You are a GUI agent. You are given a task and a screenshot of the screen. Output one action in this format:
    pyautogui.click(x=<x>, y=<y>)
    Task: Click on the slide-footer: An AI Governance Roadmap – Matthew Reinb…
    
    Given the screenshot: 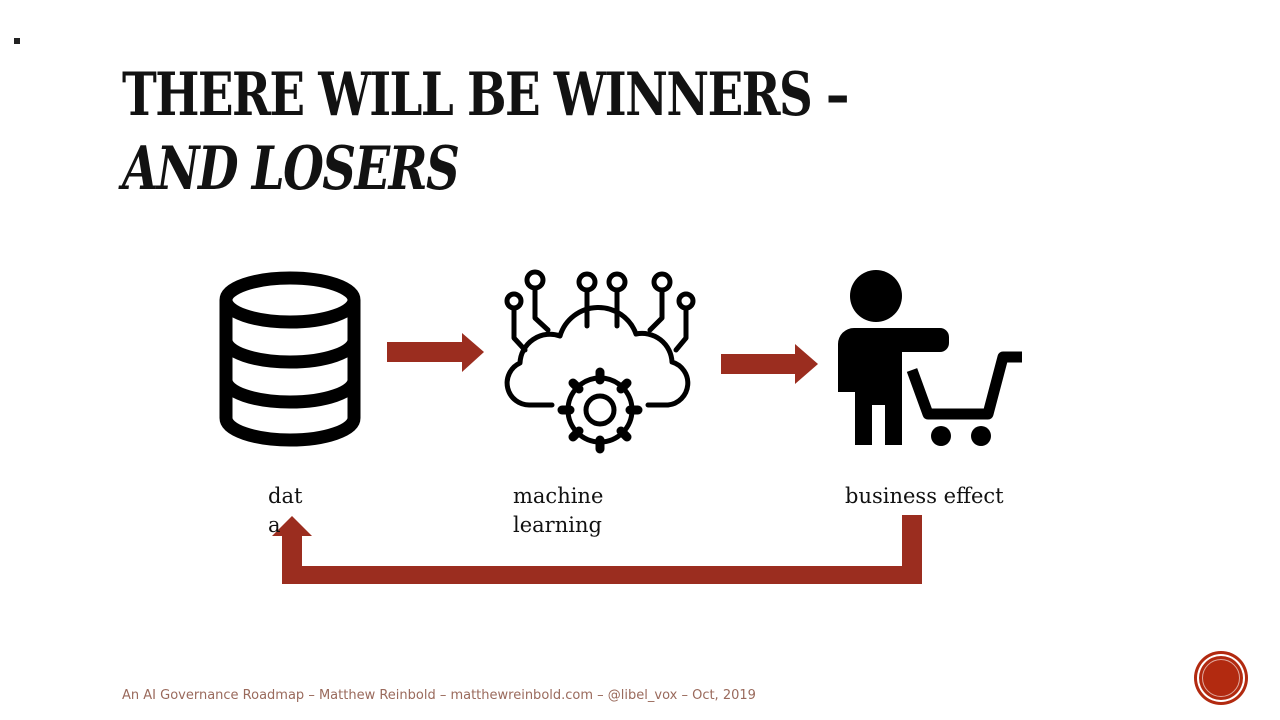 What is the action you would take?
    pyautogui.click(x=439, y=695)
    